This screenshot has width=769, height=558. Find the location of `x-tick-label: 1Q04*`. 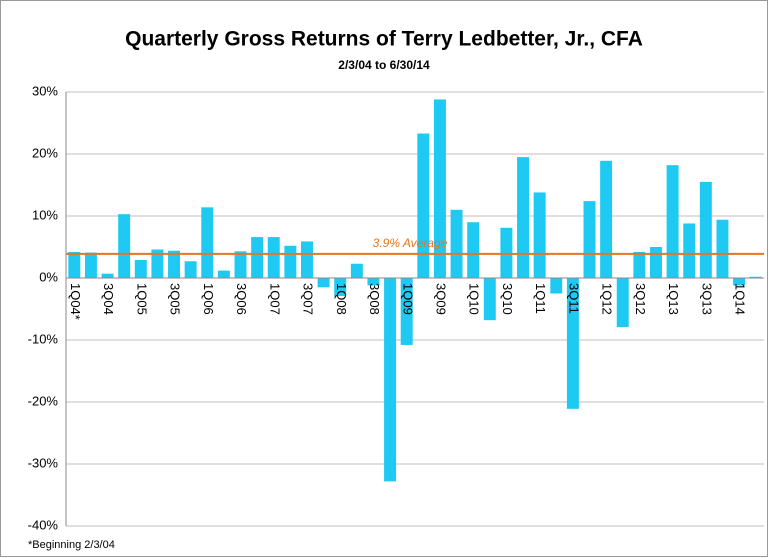

x-tick-label: 1Q04* is located at coordinates (75, 301).